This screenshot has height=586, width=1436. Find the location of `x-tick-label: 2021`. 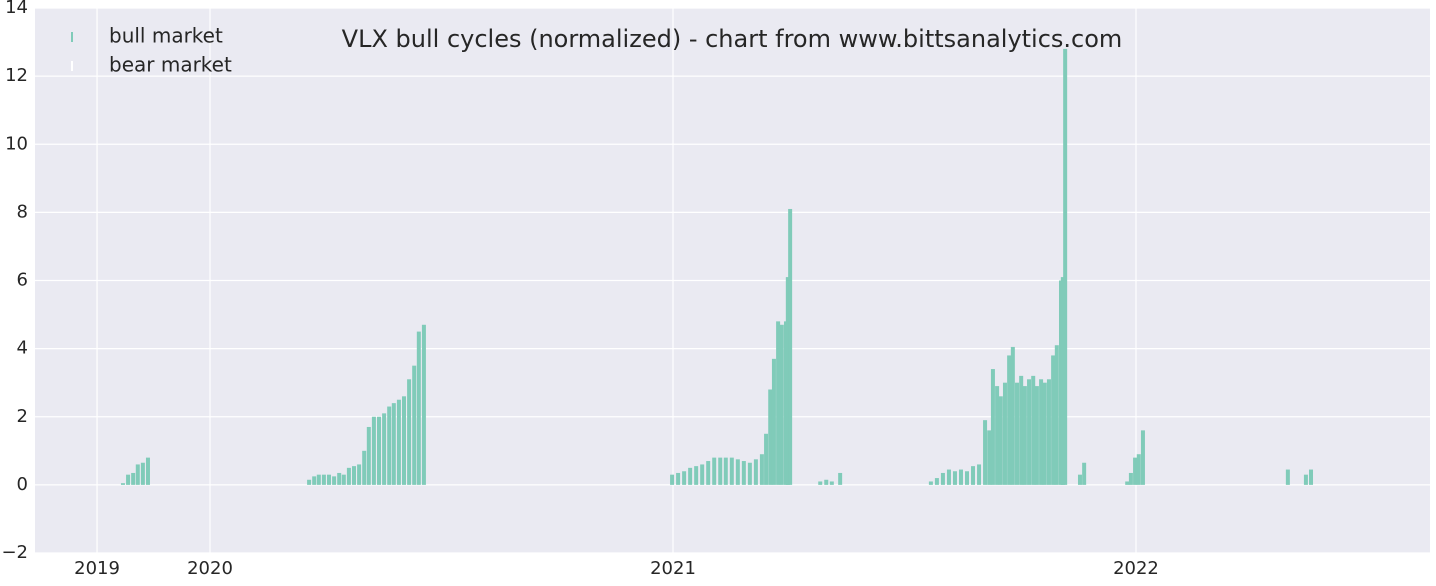

x-tick-label: 2021 is located at coordinates (673, 568).